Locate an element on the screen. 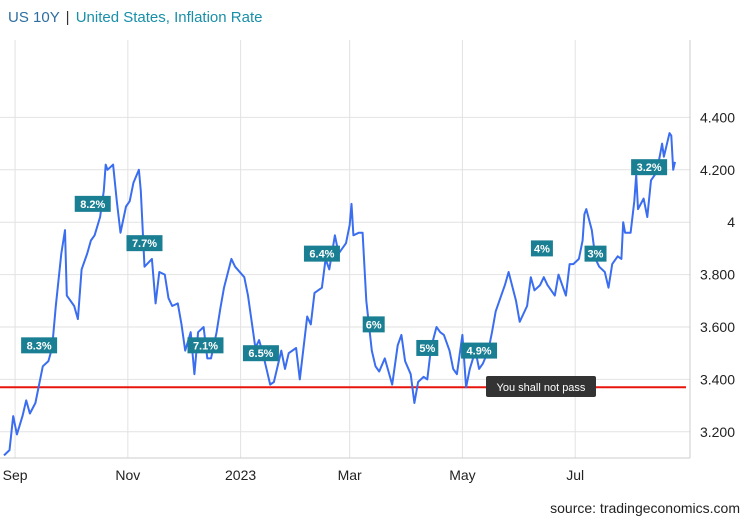 This screenshot has height=520, width=750. threshold-note-box is located at coordinates (541, 386).